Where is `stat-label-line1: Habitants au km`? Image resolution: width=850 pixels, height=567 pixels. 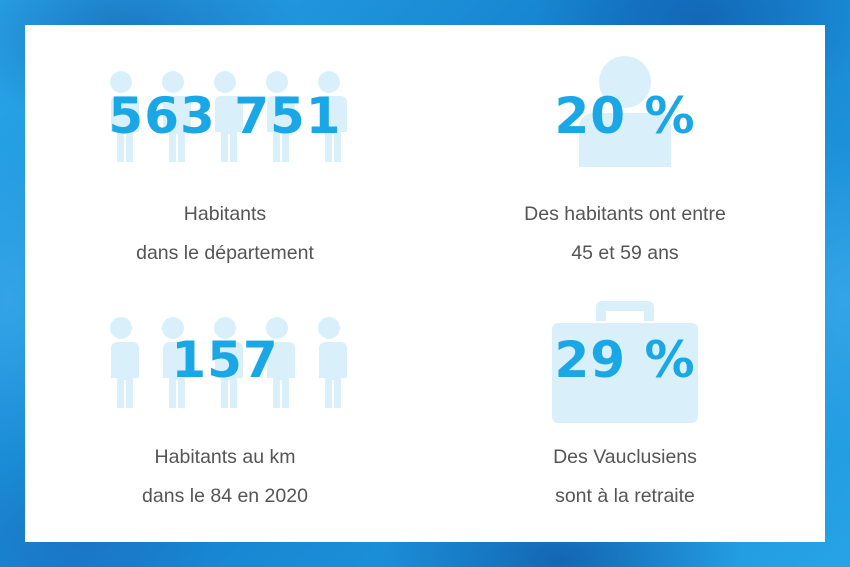 stat-label-line1: Habitants au km is located at coordinates (225, 457).